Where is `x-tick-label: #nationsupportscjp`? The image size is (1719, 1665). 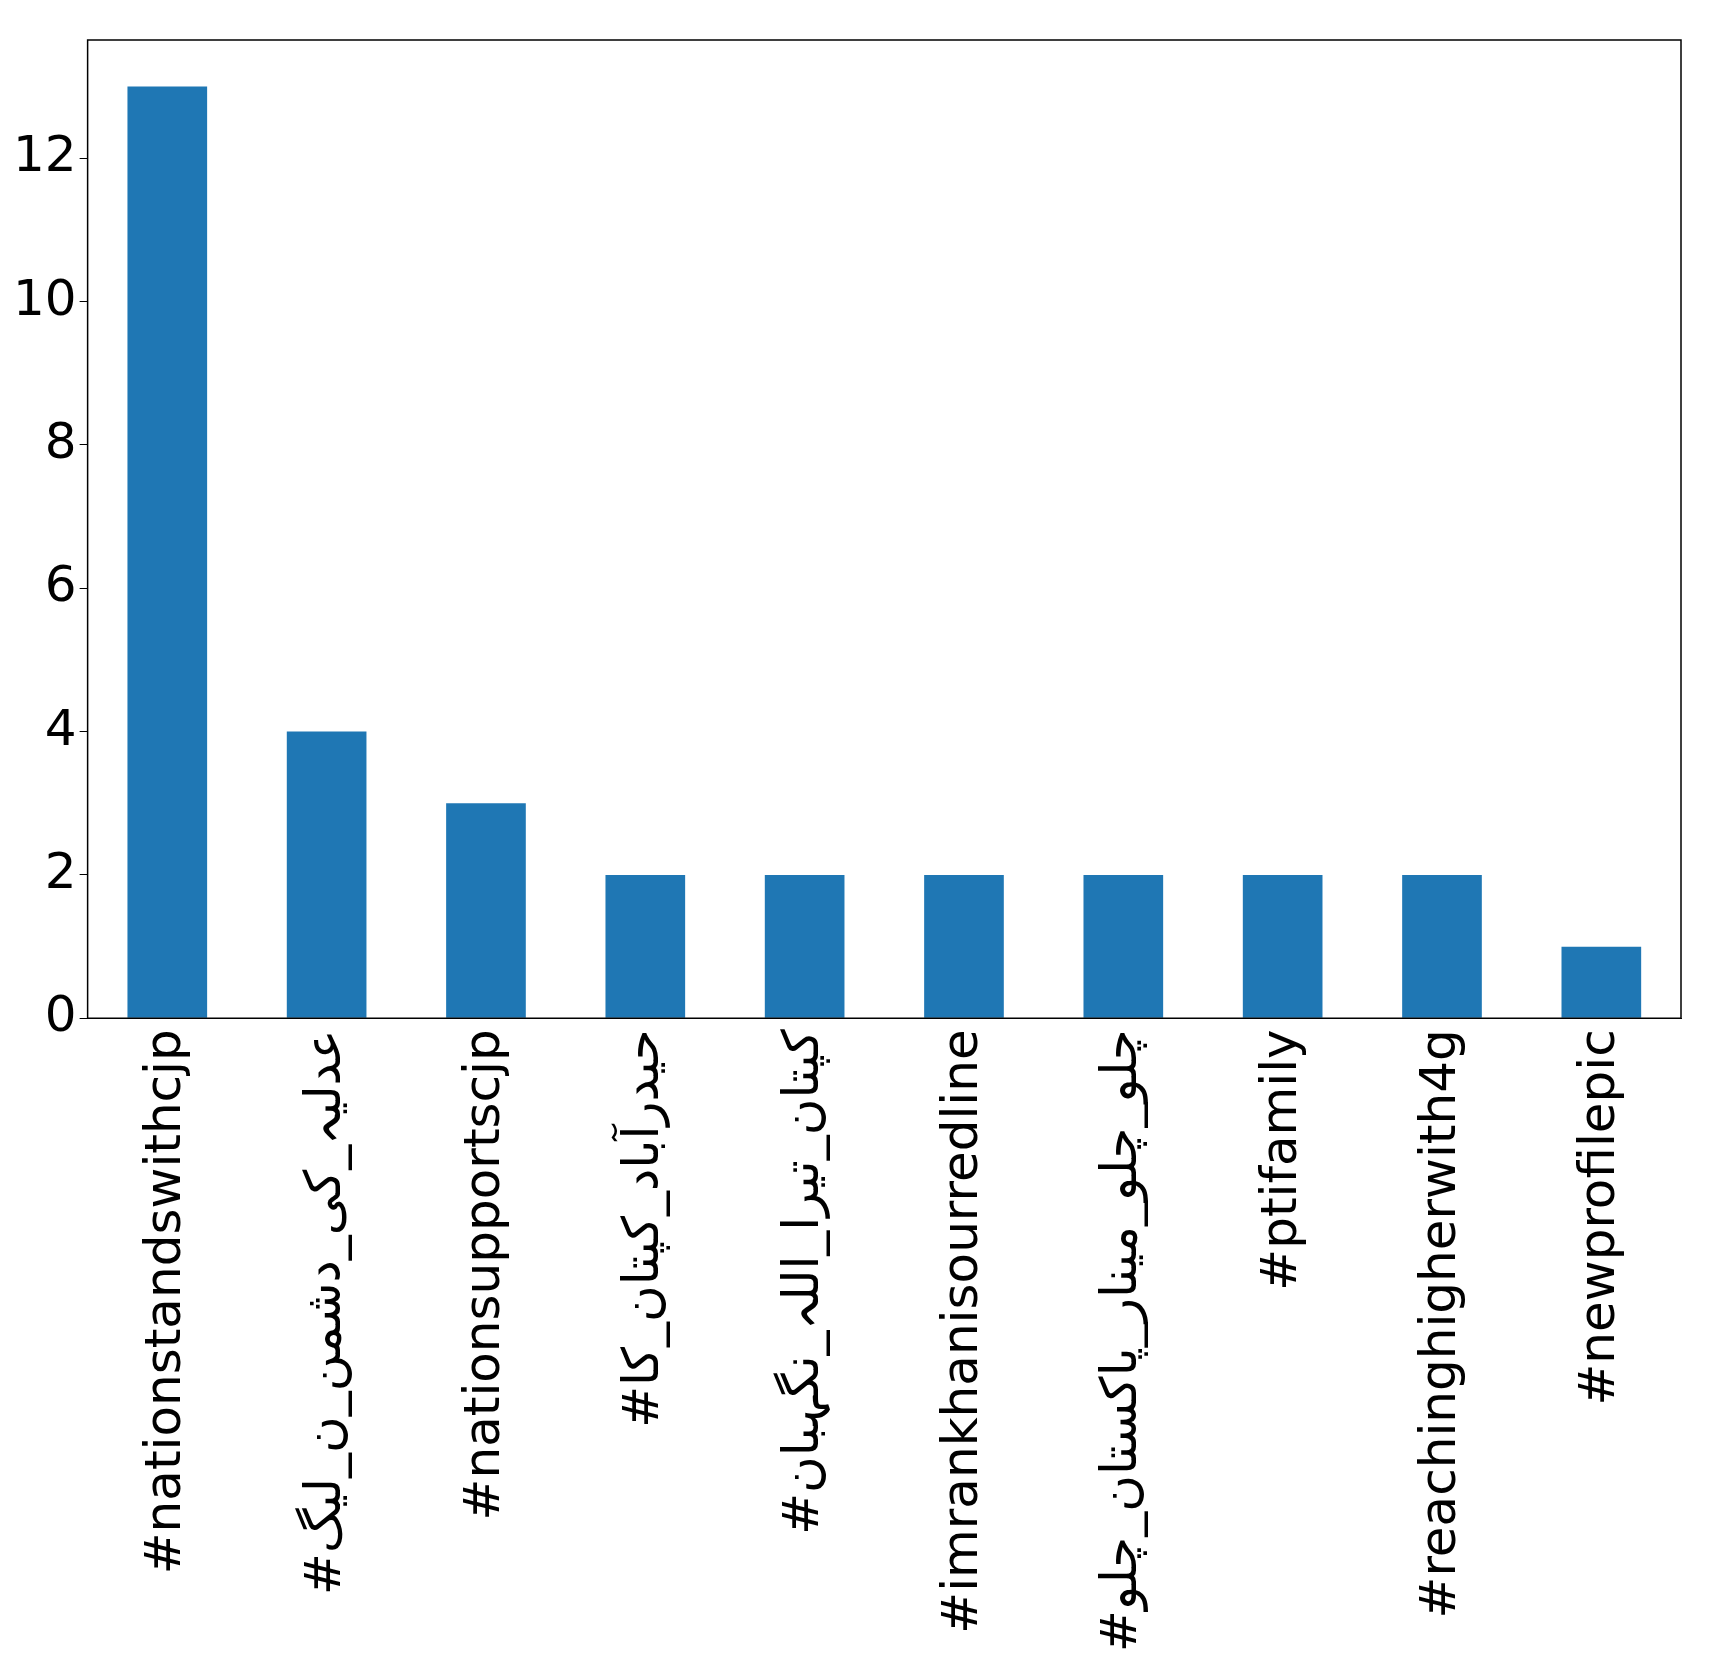 x-tick-label: #nationsupportscjp is located at coordinates (481, 1275).